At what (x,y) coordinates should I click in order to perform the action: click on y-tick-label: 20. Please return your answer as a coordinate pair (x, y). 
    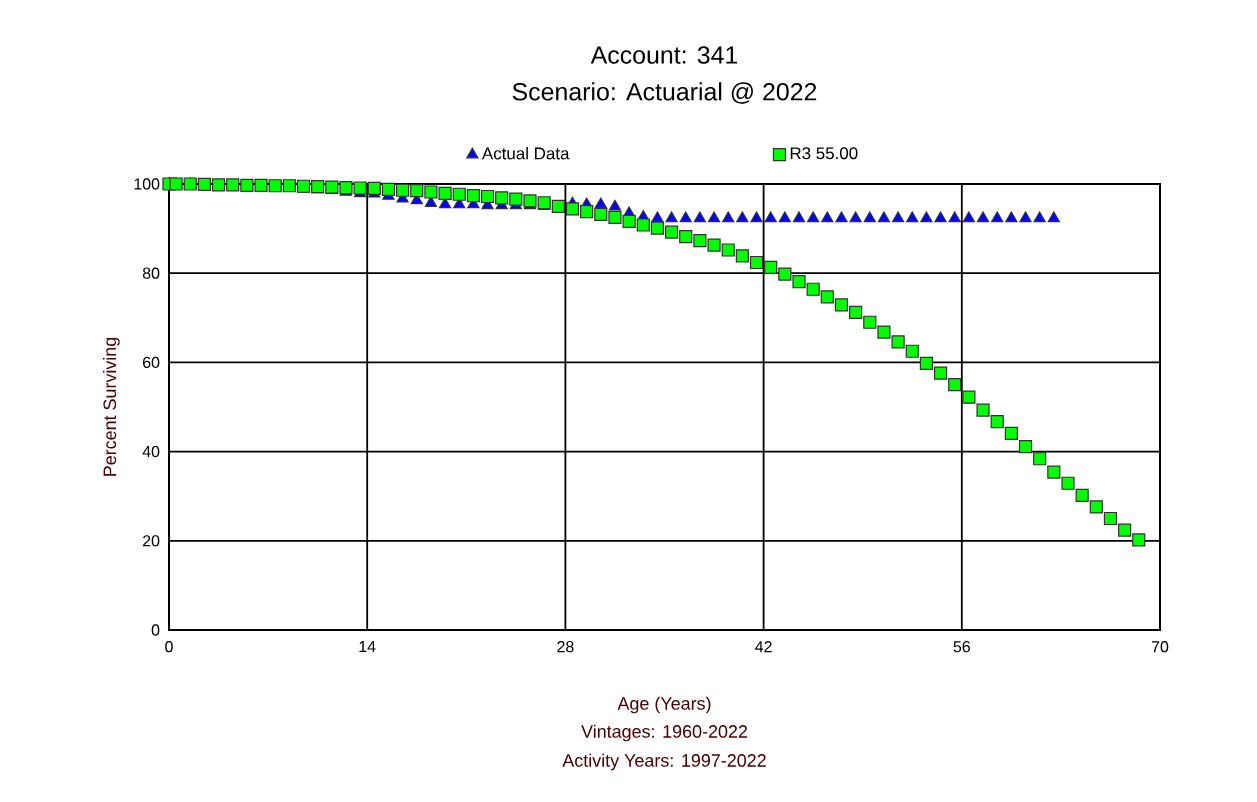
    Looking at the image, I should click on (151, 541).